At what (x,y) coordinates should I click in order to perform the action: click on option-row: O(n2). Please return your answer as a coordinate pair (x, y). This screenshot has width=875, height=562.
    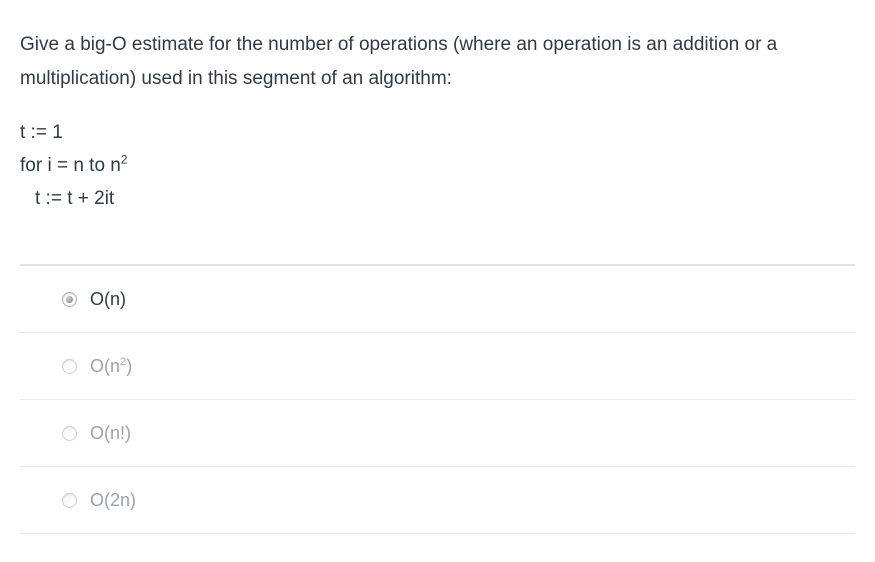
    Looking at the image, I should click on (437, 366).